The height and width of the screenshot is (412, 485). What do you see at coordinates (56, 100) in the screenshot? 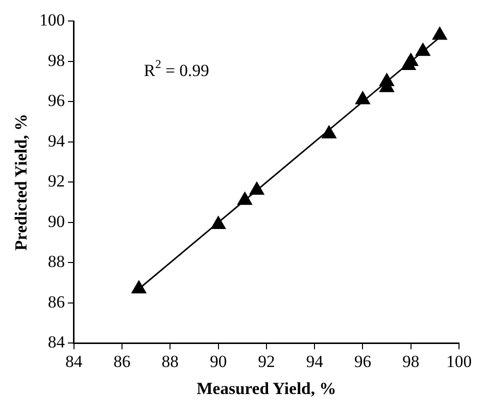
I see `y-tick-label: 96` at bounding box center [56, 100].